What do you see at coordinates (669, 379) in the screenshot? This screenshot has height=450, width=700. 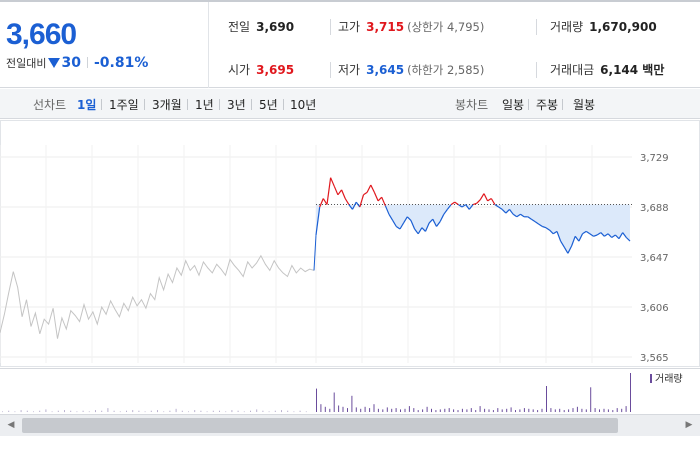 I see `volume-legend-label: 거래량` at bounding box center [669, 379].